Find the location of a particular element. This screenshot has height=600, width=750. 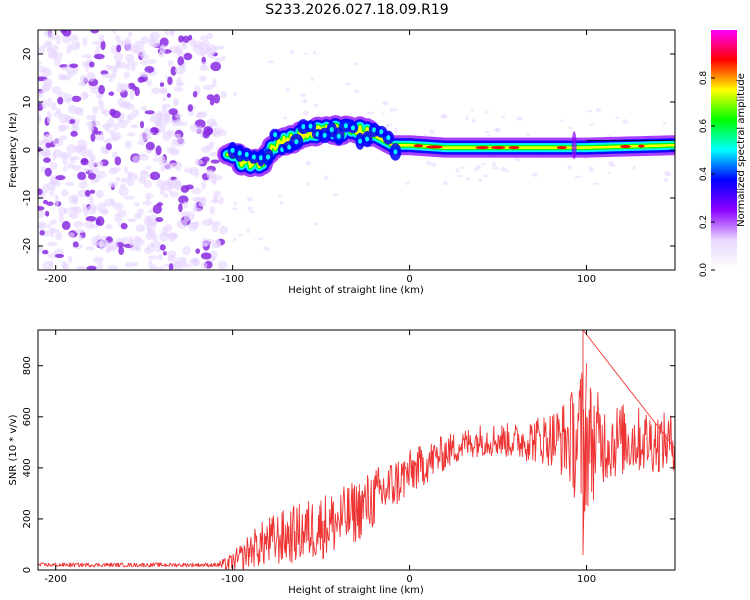

snr-x-tick-label: -200 is located at coordinates (55, 579).